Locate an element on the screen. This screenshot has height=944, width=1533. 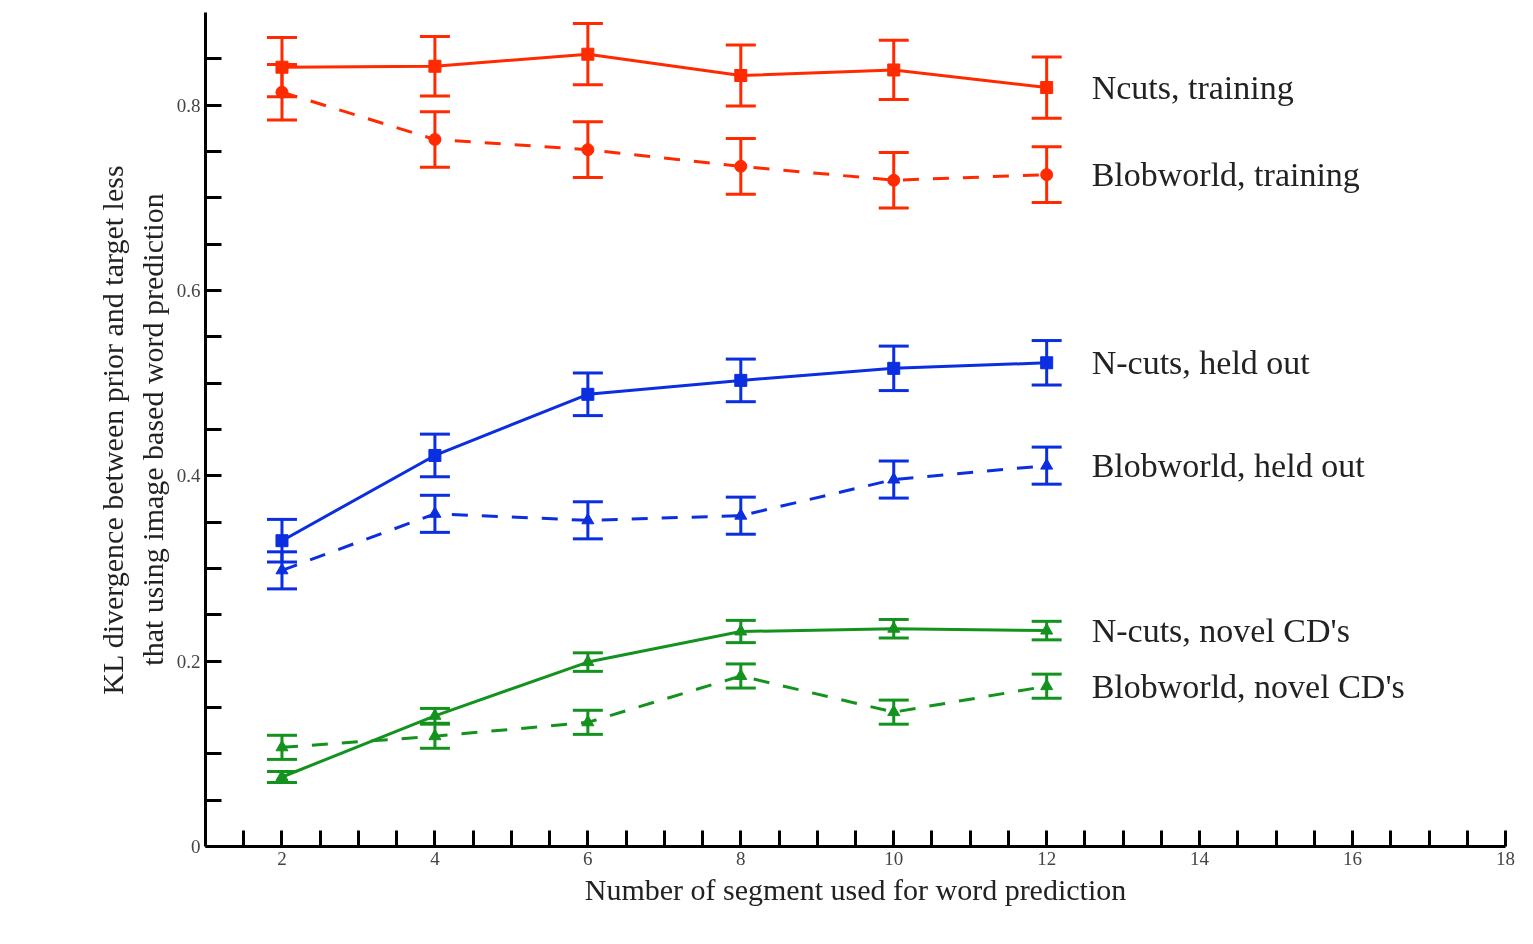
y-tick-label: 0 is located at coordinates (196, 846).